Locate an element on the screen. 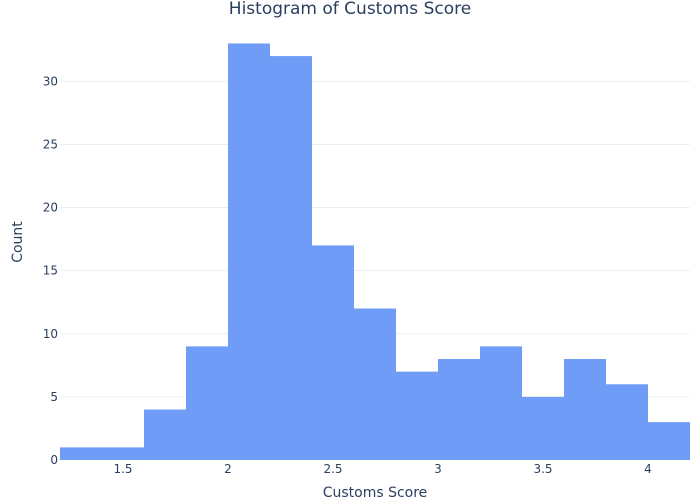 Image resolution: width=700 pixels, height=500 pixels. x-tick-label: 2 is located at coordinates (228, 469).